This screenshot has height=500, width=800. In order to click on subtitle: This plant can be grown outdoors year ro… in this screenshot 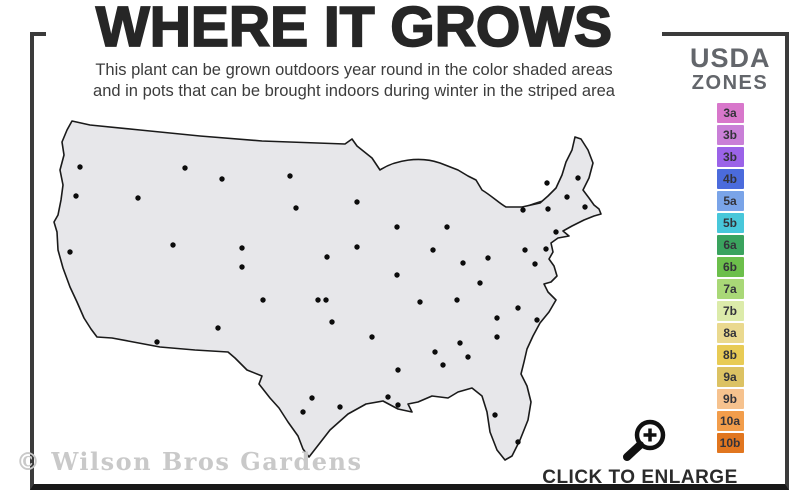, I will do `click(354, 81)`.